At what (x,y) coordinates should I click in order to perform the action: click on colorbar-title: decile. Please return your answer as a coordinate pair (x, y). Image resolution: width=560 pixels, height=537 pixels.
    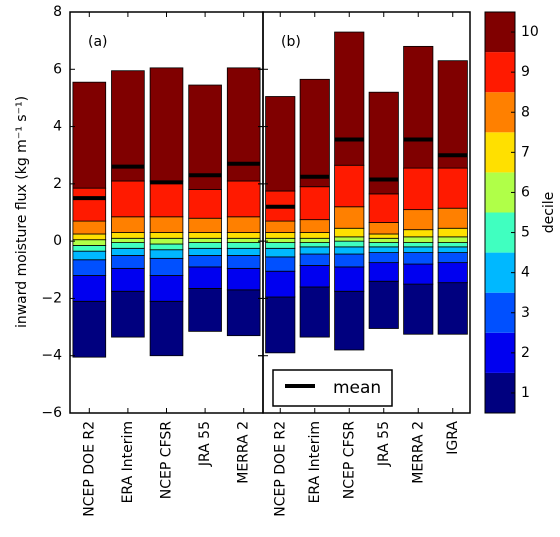
    Looking at the image, I should click on (549, 213).